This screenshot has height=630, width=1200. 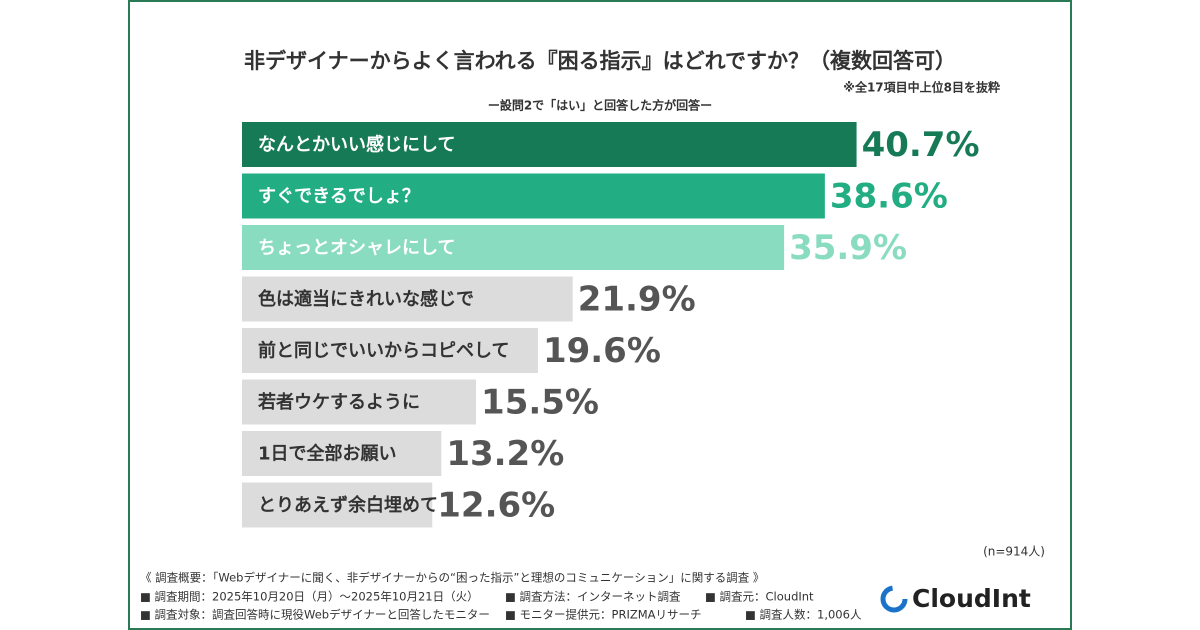 I want to click on category-label: 1日で全部お願い, so click(x=327, y=454).